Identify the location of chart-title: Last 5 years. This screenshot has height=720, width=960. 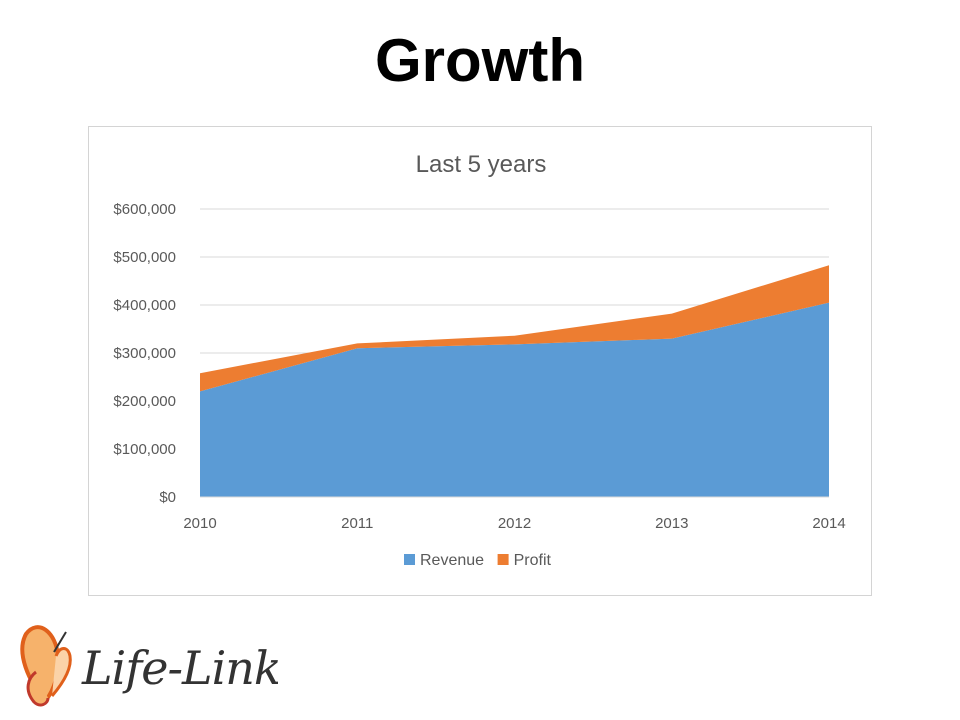
(481, 164).